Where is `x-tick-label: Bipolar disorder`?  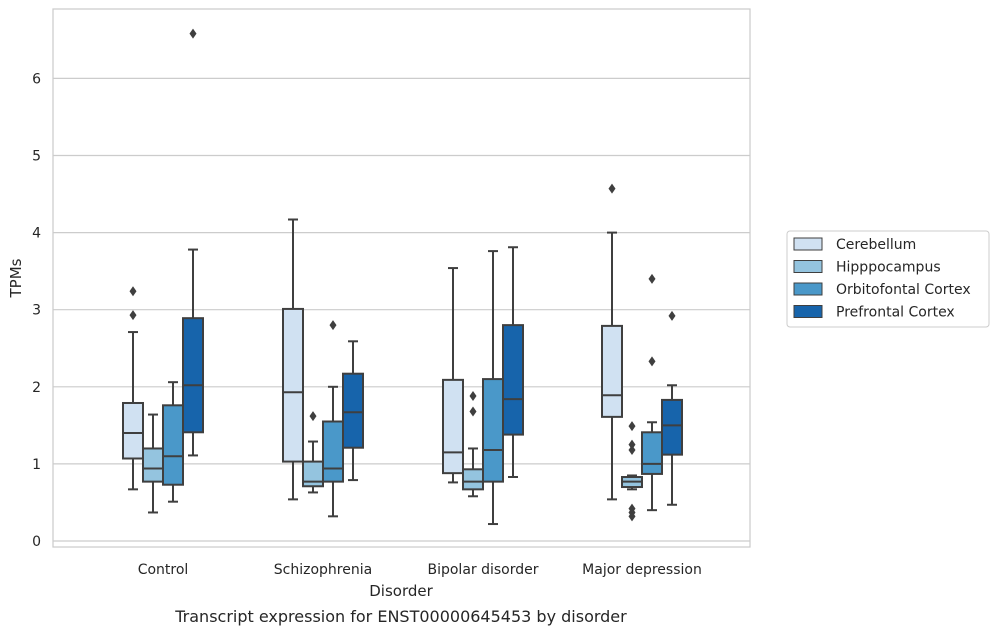
x-tick-label: Bipolar disorder is located at coordinates (482, 570).